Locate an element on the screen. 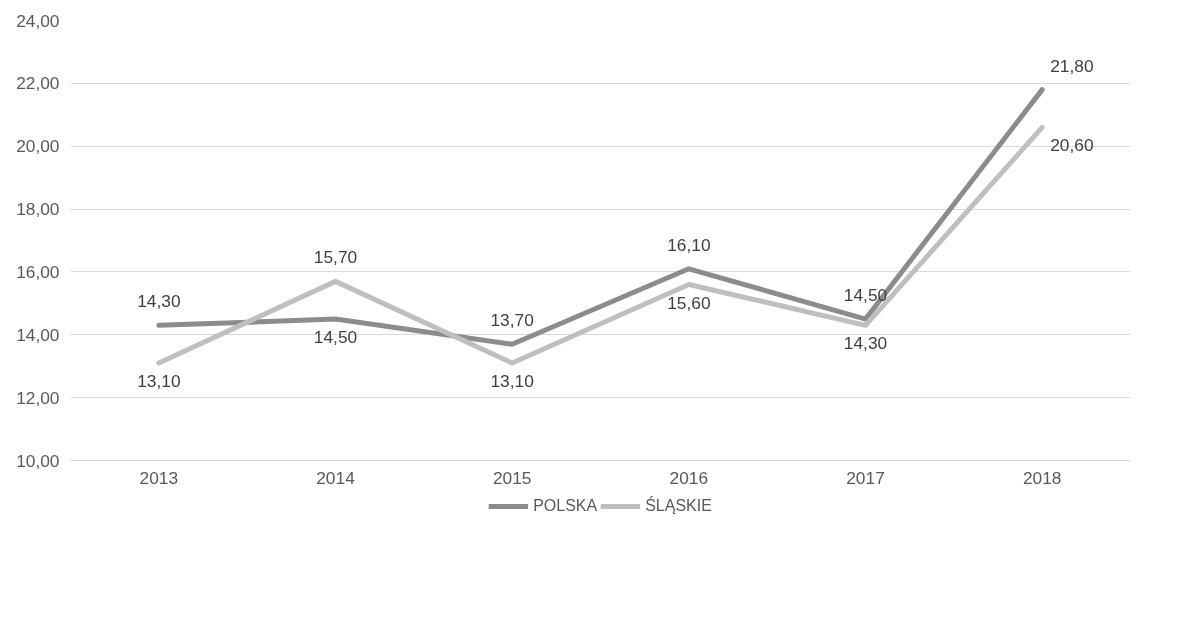  y-tick-label: 16,00 is located at coordinates (38, 271).